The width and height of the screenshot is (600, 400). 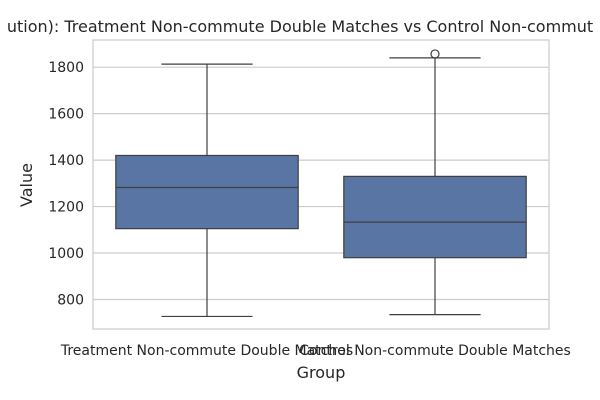 What do you see at coordinates (66, 68) in the screenshot?
I see `y-tick-label: 1800` at bounding box center [66, 68].